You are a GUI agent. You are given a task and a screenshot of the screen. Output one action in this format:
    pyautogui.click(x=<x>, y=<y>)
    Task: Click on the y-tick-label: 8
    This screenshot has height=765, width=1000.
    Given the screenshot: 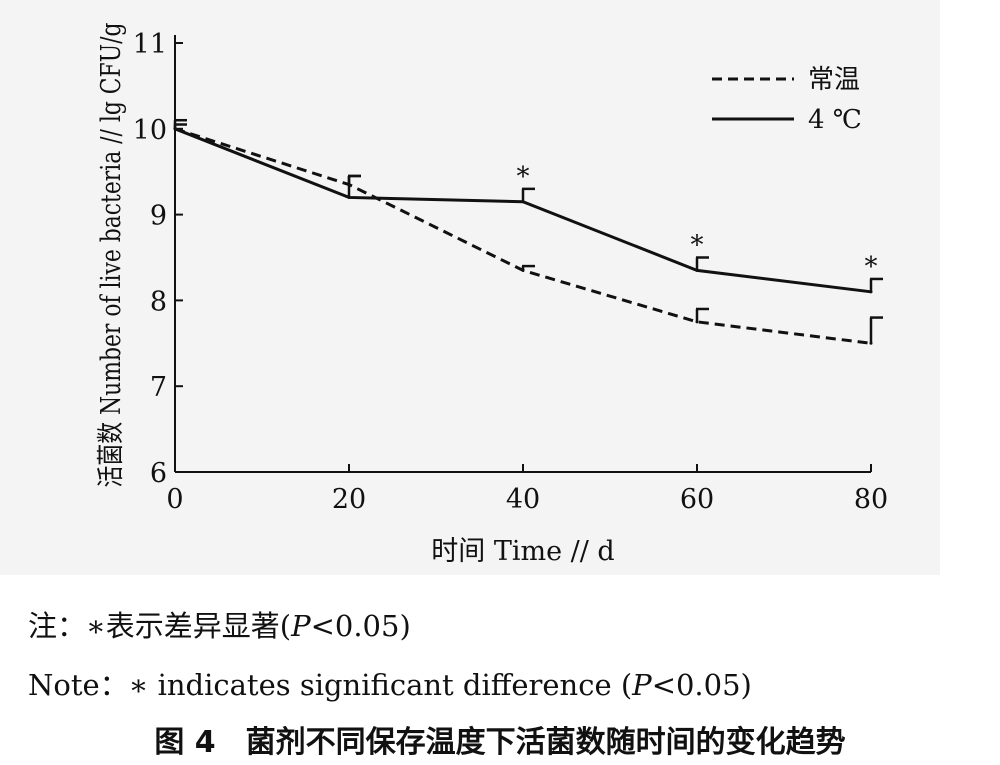 What is the action you would take?
    pyautogui.click(x=158, y=301)
    